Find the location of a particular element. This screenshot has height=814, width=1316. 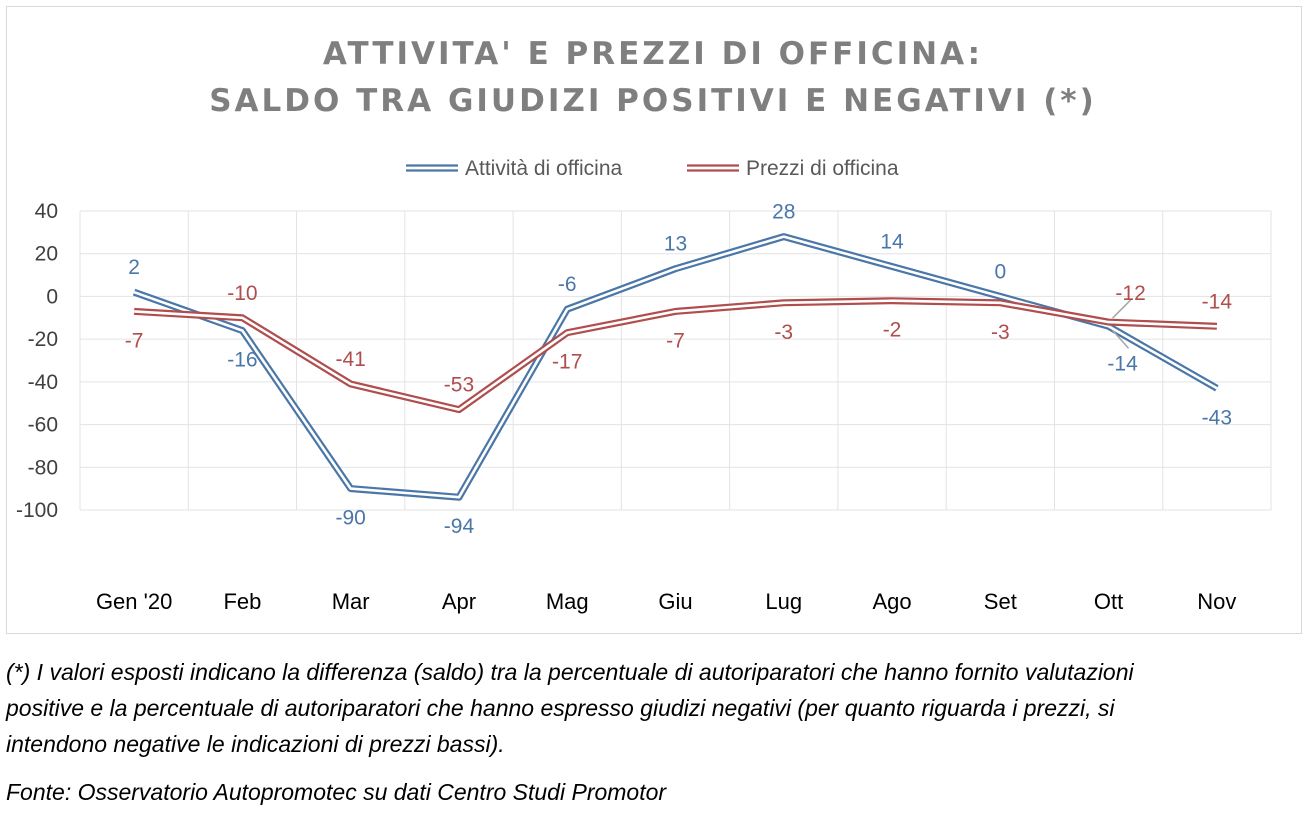

data-label: -10 is located at coordinates (242, 293).